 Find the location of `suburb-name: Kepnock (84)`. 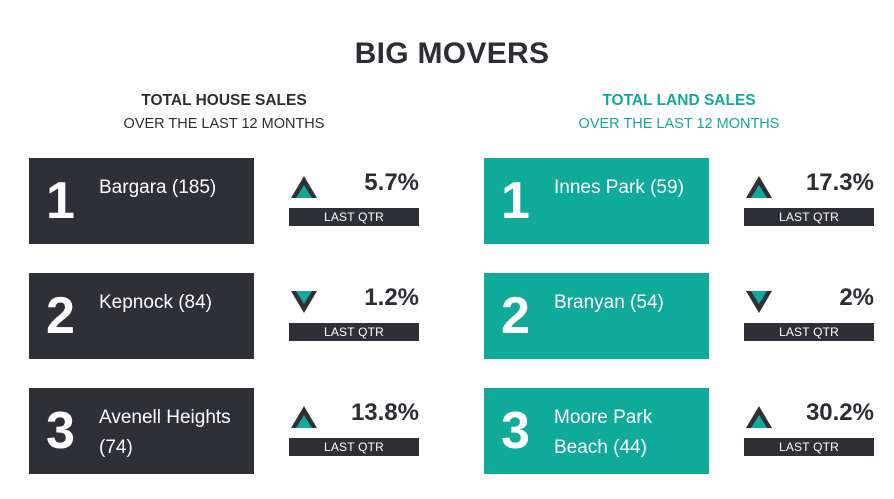

suburb-name: Kepnock (84) is located at coordinates (156, 302).